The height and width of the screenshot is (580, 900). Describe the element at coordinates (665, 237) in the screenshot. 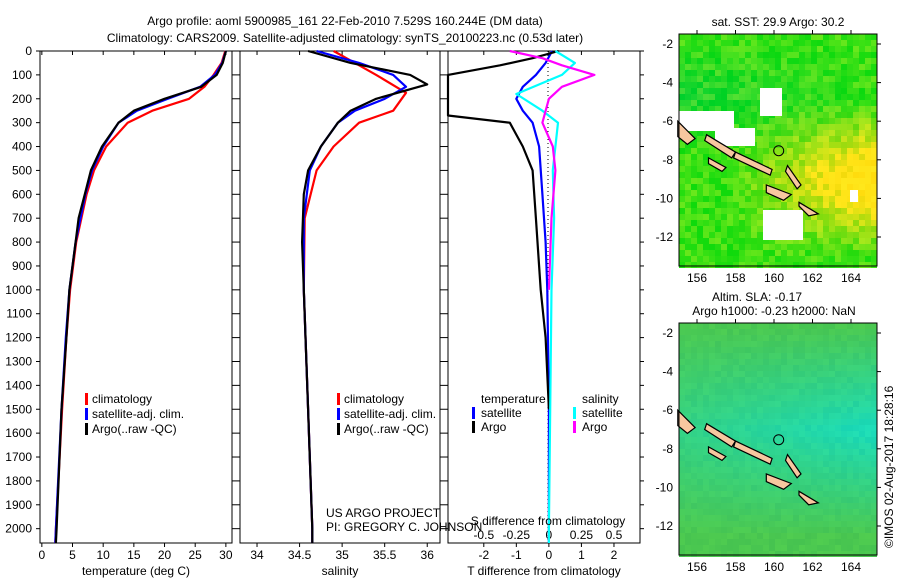

I see `lat-tick-label: -12` at that location.